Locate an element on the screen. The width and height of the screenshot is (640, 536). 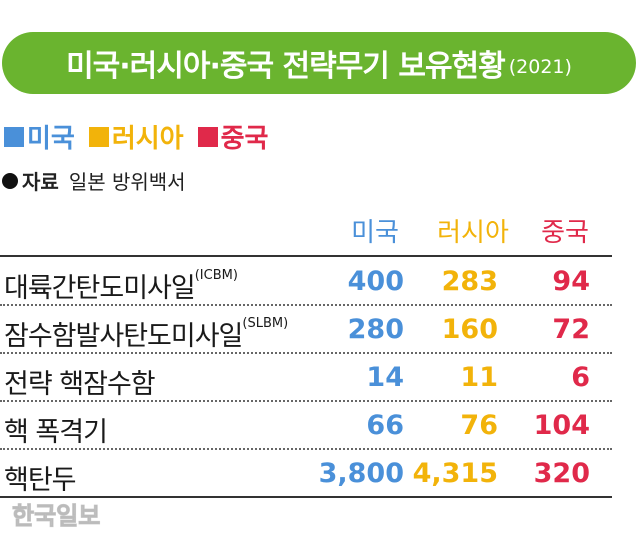
legend-swatch-china is located at coordinates (207, 136).